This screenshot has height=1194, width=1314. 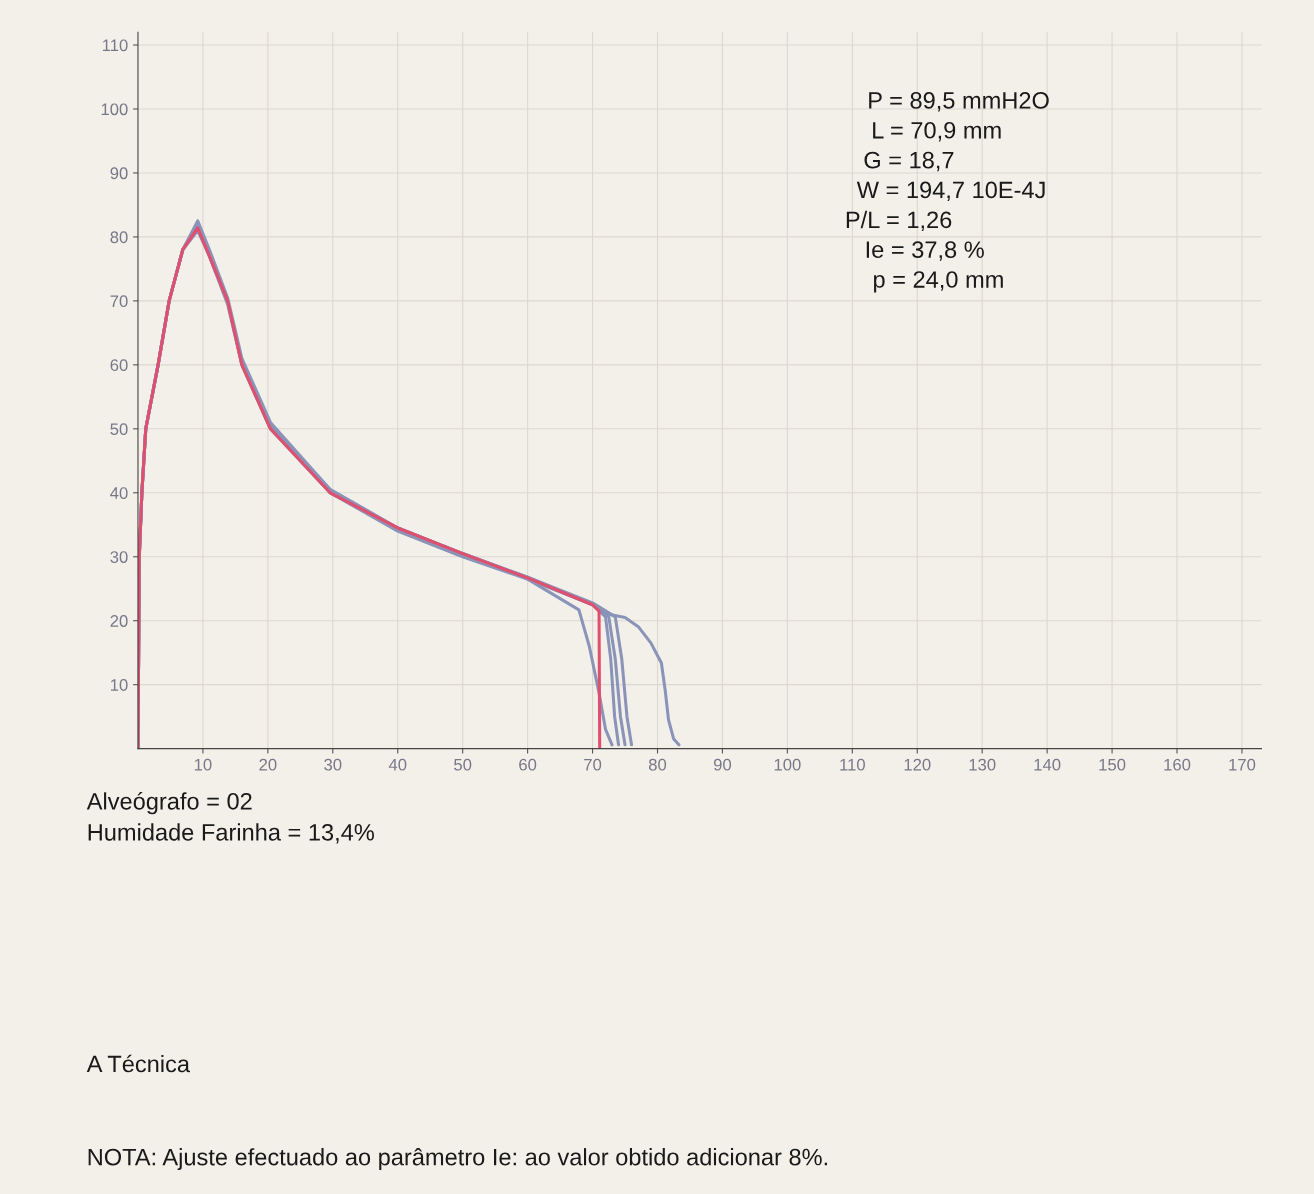 I want to click on y-tick-label: 90, so click(x=119, y=173).